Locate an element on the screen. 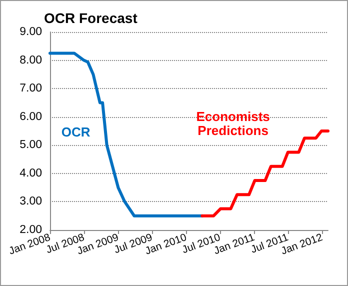 The height and width of the screenshot is (286, 348). y-tick-label: 6.00 is located at coordinates (31, 116).